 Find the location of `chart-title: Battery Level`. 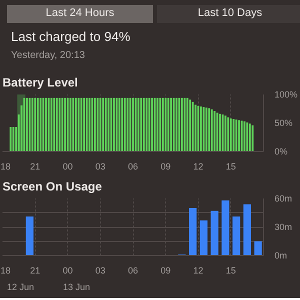

chart-title: Battery Level is located at coordinates (40, 83).